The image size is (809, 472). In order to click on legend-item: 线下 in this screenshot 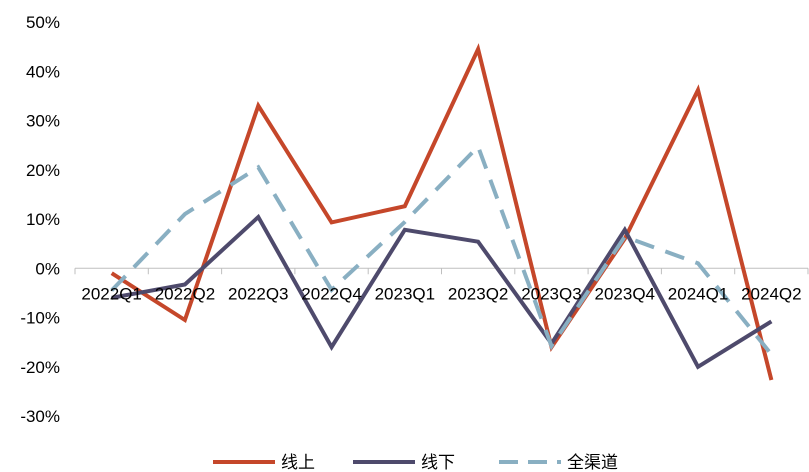, I will do `click(404, 462)`.